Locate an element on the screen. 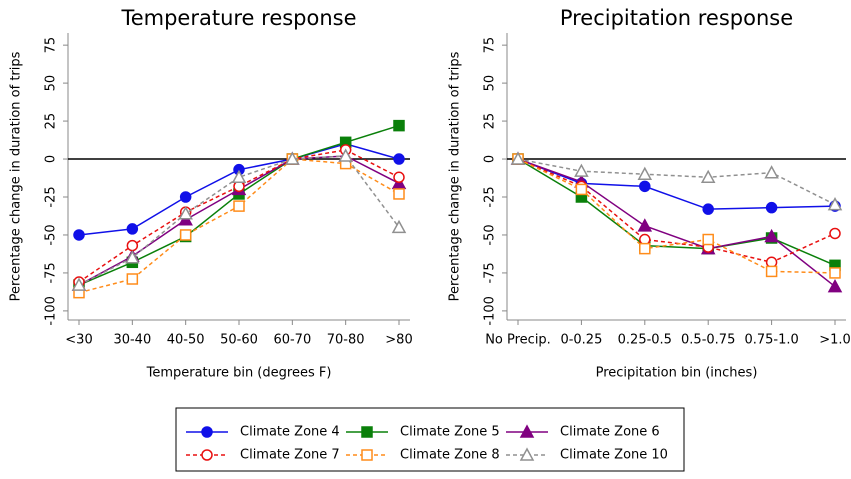 Image resolution: width=851 pixels, height=479 pixels. x-tick-label: 0.25-0.5 is located at coordinates (645, 340).